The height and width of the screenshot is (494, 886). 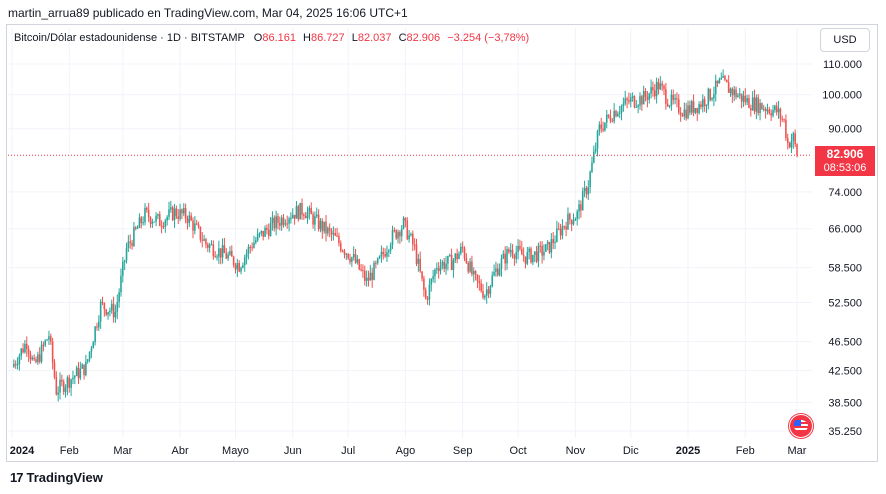 What do you see at coordinates (402, 38) in the screenshot?
I see `close-label: C` at bounding box center [402, 38].